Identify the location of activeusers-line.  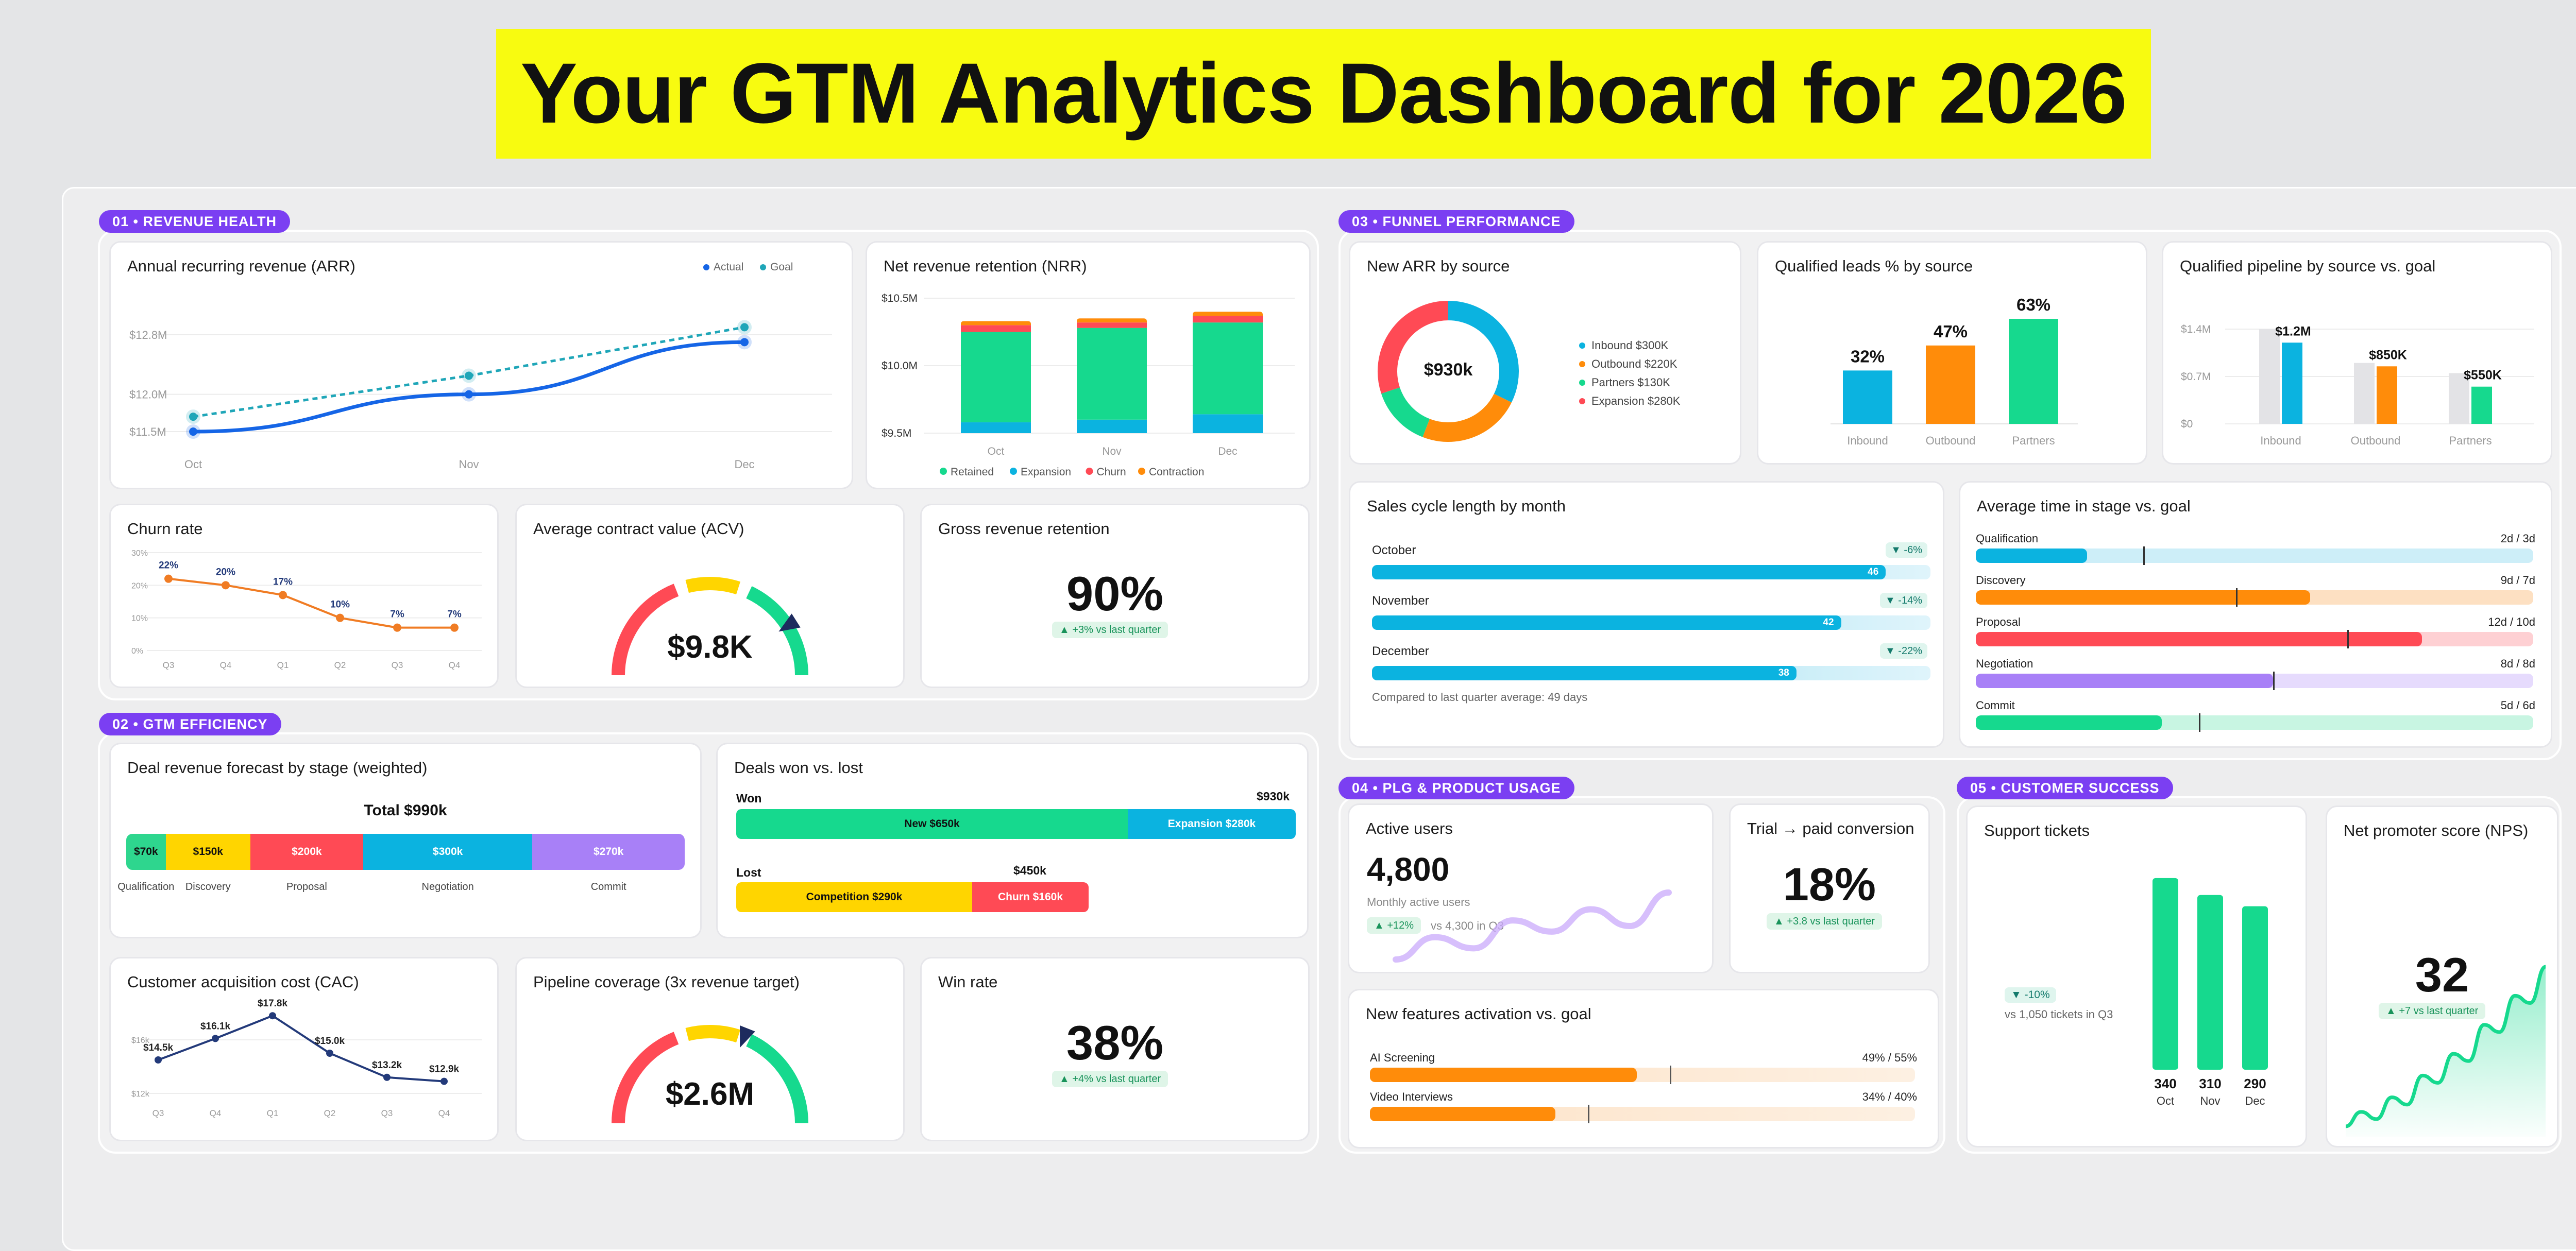
(1532, 926).